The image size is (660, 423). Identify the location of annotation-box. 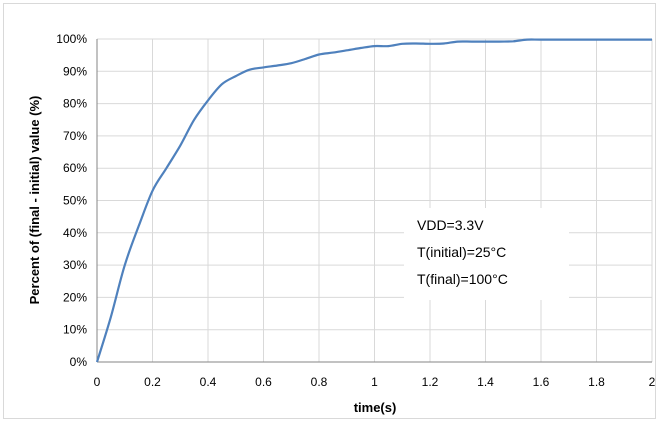
(486, 254).